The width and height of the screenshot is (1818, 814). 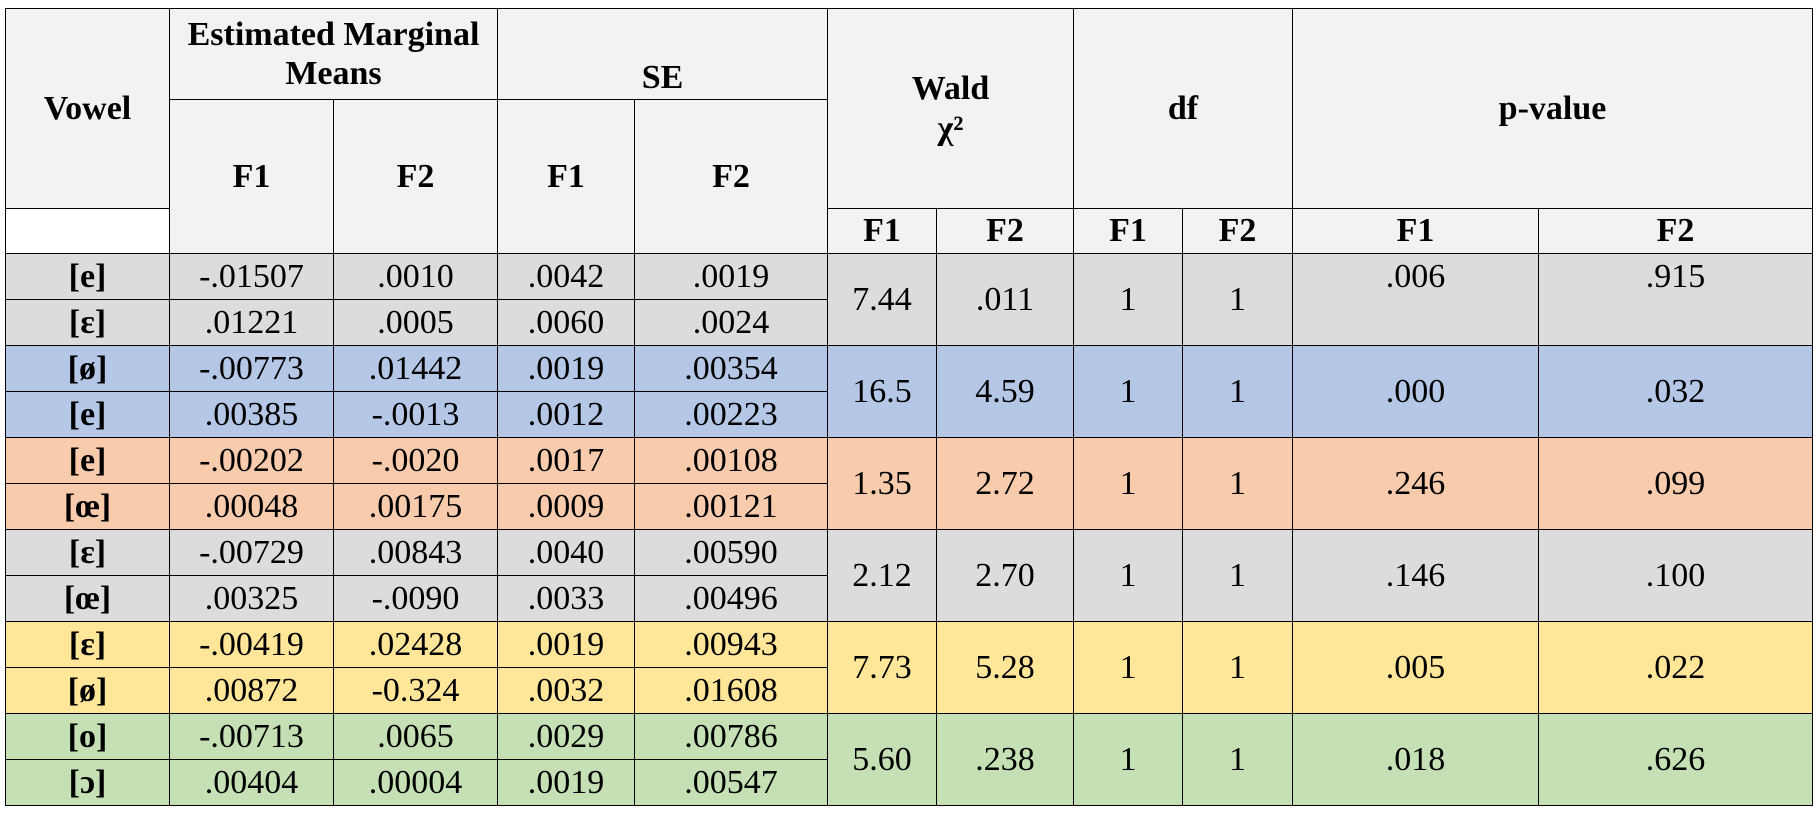 What do you see at coordinates (251, 552) in the screenshot?
I see `emm-f1-cell: -.00729` at bounding box center [251, 552].